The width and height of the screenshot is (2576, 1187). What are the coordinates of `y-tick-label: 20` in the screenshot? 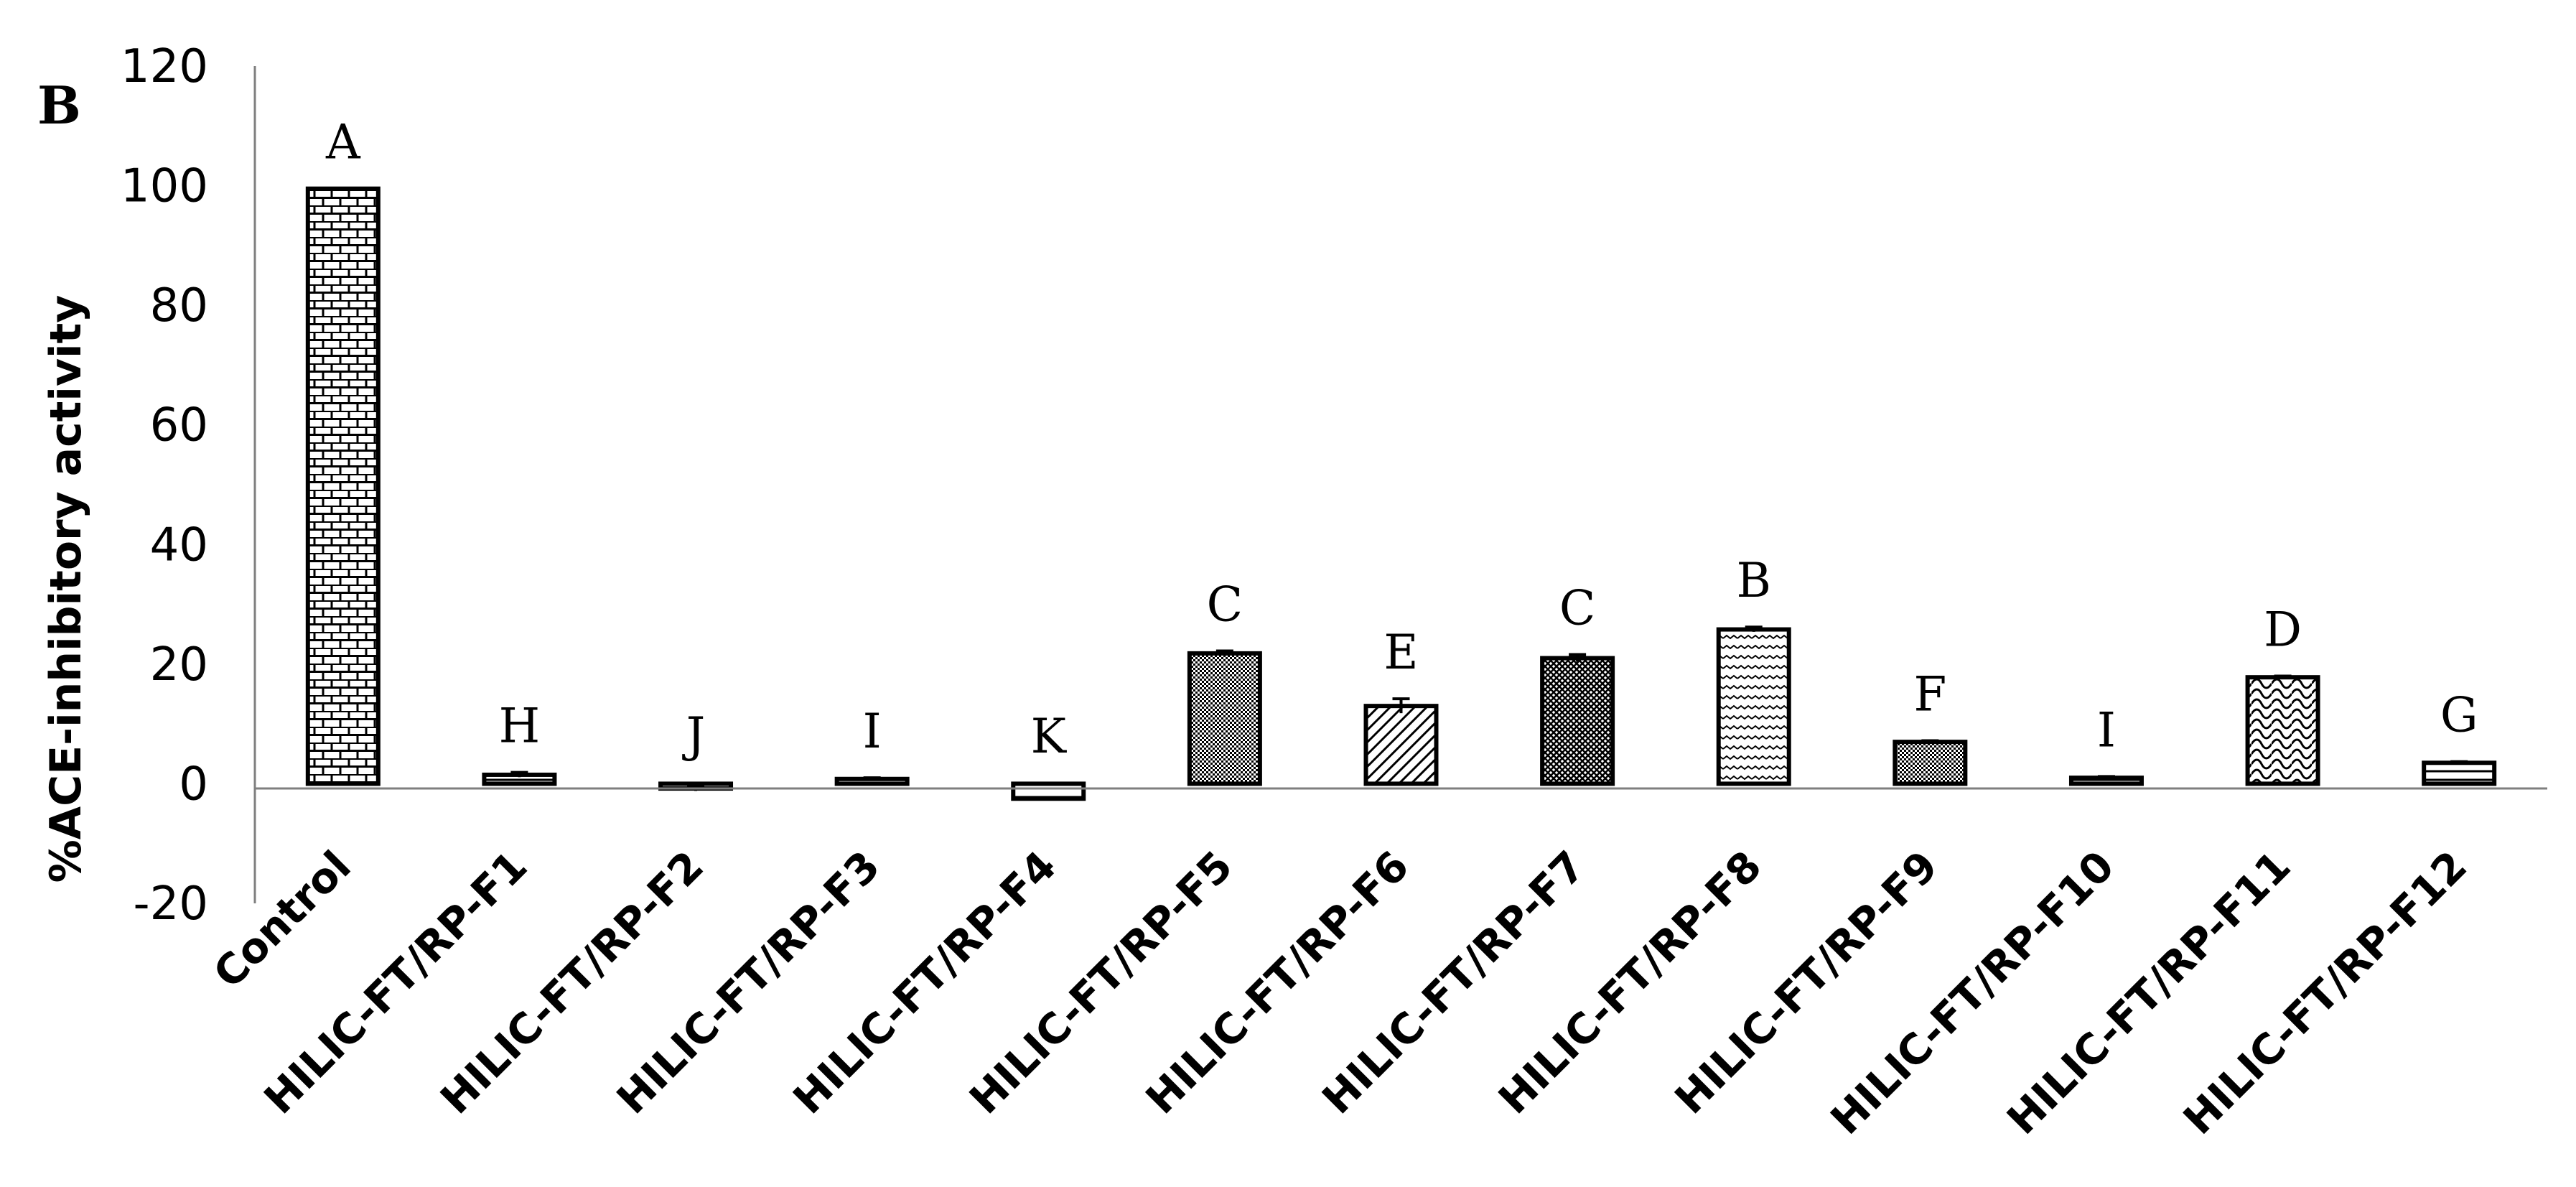 It's located at (179, 665).